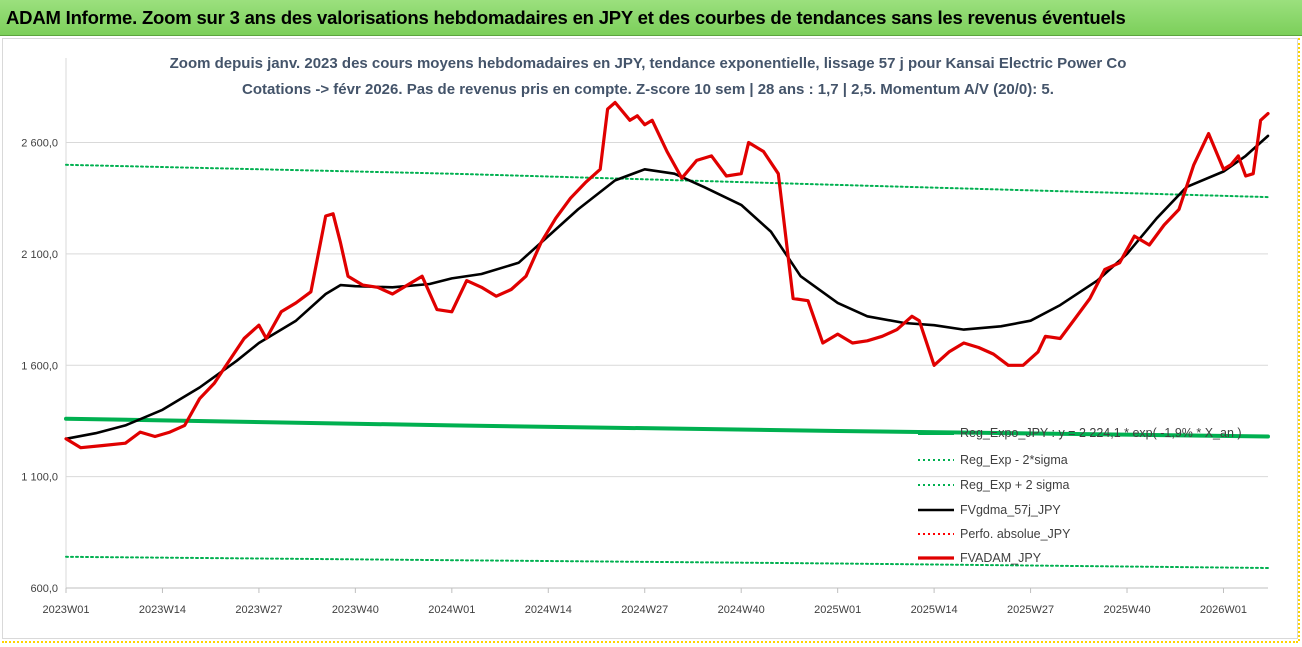 This screenshot has height=647, width=1302. I want to click on y-axis: 600,0 1 100,0 1 600,0 2 100,0 2 600,0, so click(39, 366).